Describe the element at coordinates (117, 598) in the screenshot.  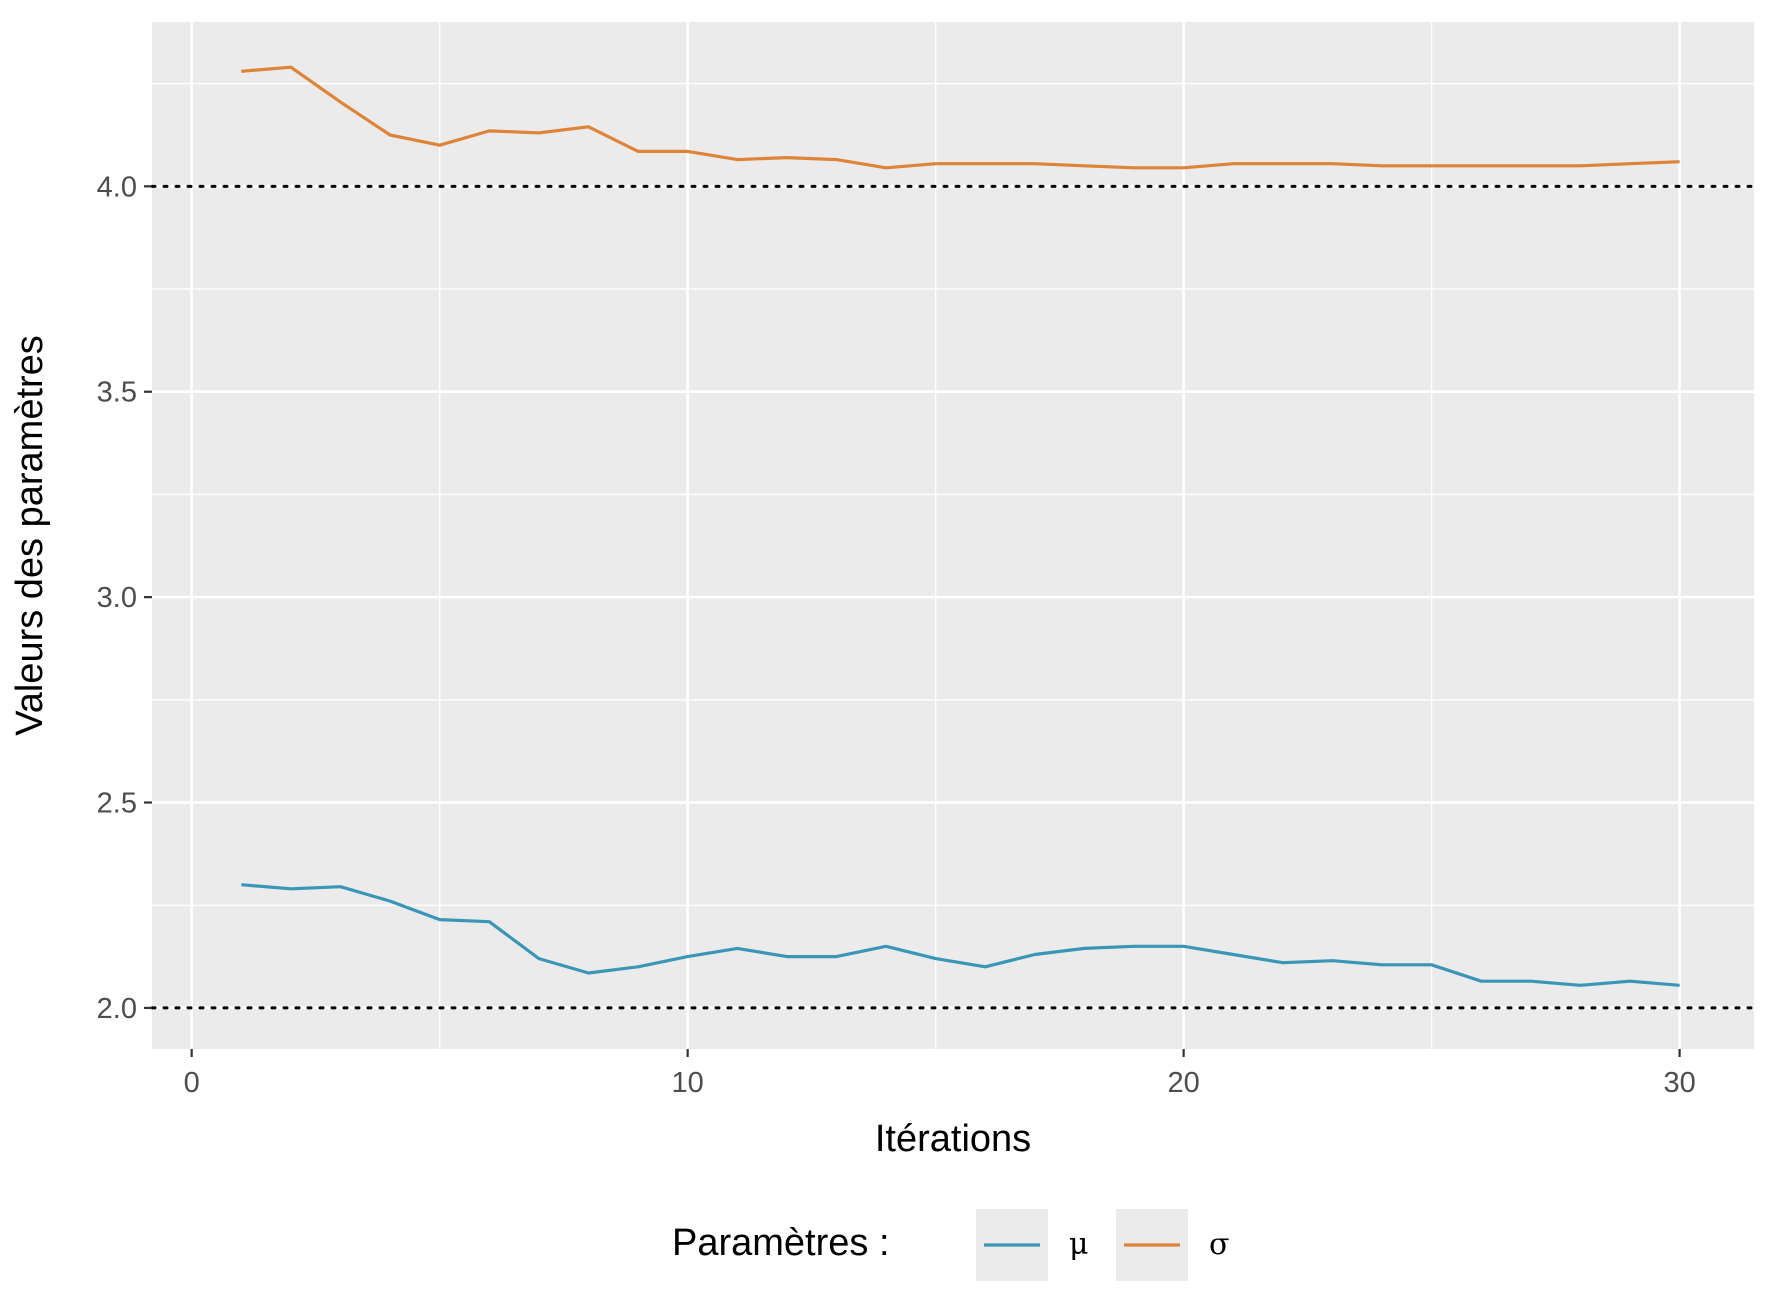
I see `y-tick-label: 3.0` at that location.